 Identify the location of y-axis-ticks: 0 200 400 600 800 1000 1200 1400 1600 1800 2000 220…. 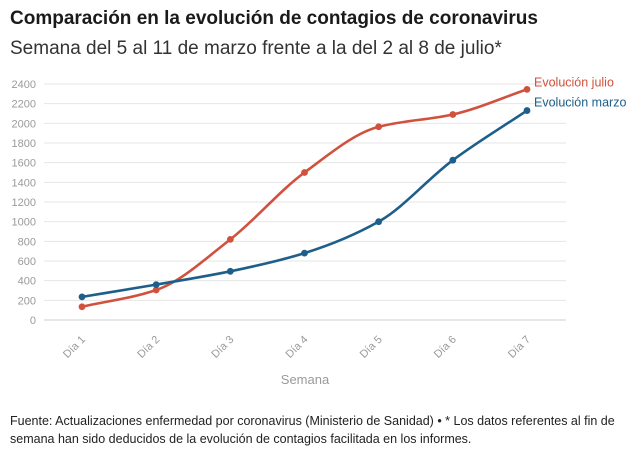
(24, 203).